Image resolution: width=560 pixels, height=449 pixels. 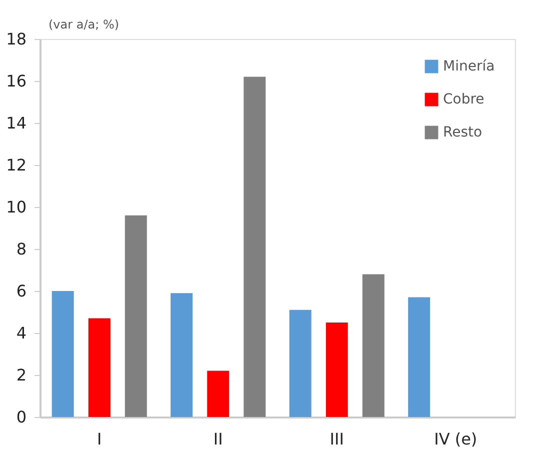 What do you see at coordinates (84, 25) in the screenshot?
I see `y-axis-title: (var a/a; %)` at bounding box center [84, 25].